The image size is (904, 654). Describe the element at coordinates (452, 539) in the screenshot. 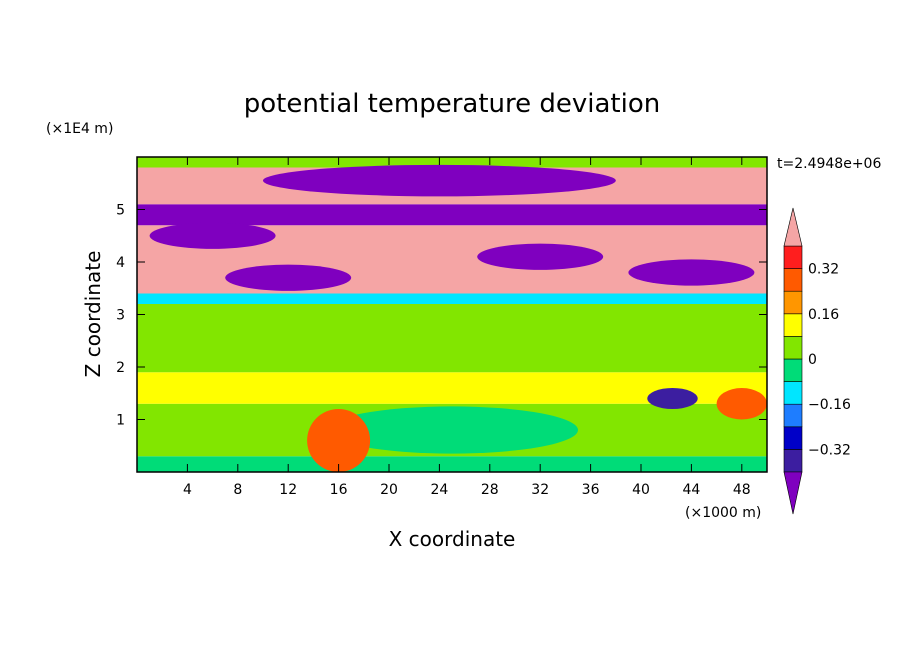

I see `x-axis-label: X coordinate` at that location.